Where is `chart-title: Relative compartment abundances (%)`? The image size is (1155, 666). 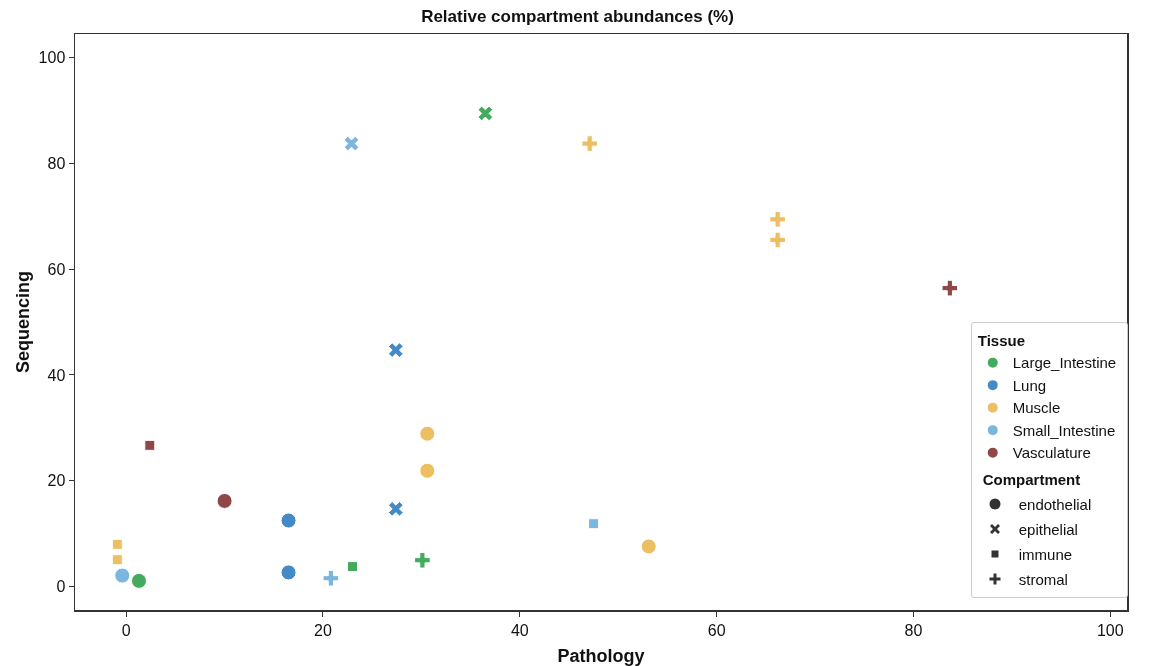
chart-title: Relative compartment abundances (%) is located at coordinates (577, 16).